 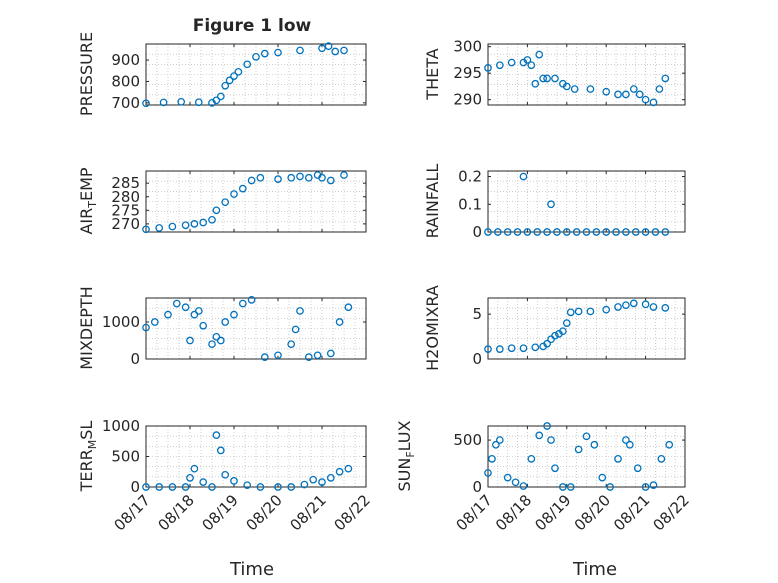 I want to click on x-axis-label-right: Time, so click(x=594, y=569).